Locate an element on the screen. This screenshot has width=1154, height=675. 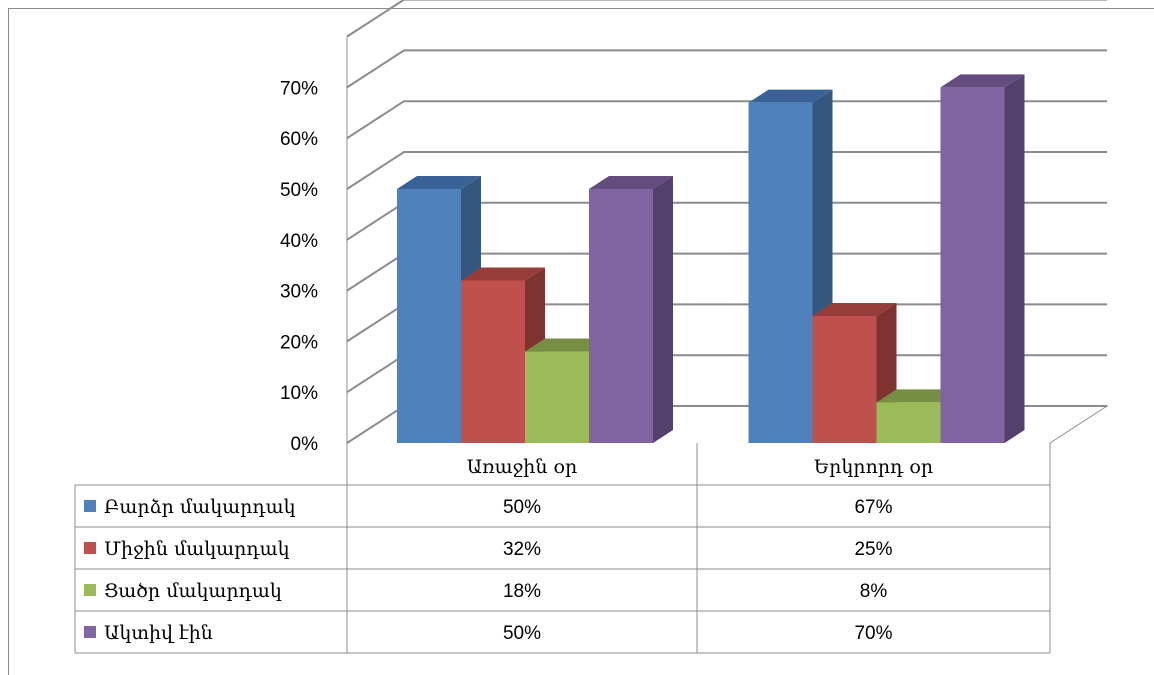
y-tick-label: 50% is located at coordinates (299, 190).